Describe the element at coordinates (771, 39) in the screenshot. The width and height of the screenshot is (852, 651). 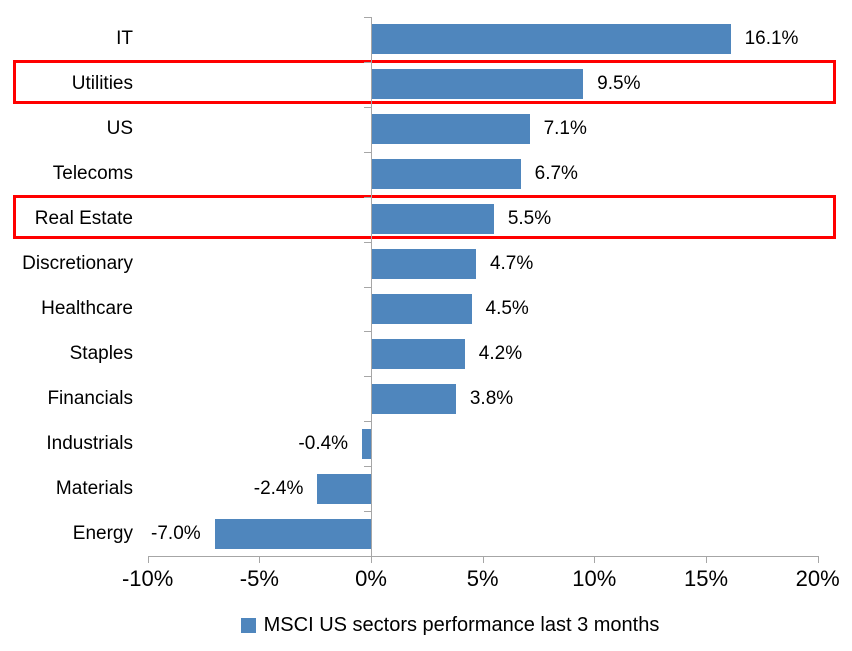
I see `value-label: 16.1%` at that location.